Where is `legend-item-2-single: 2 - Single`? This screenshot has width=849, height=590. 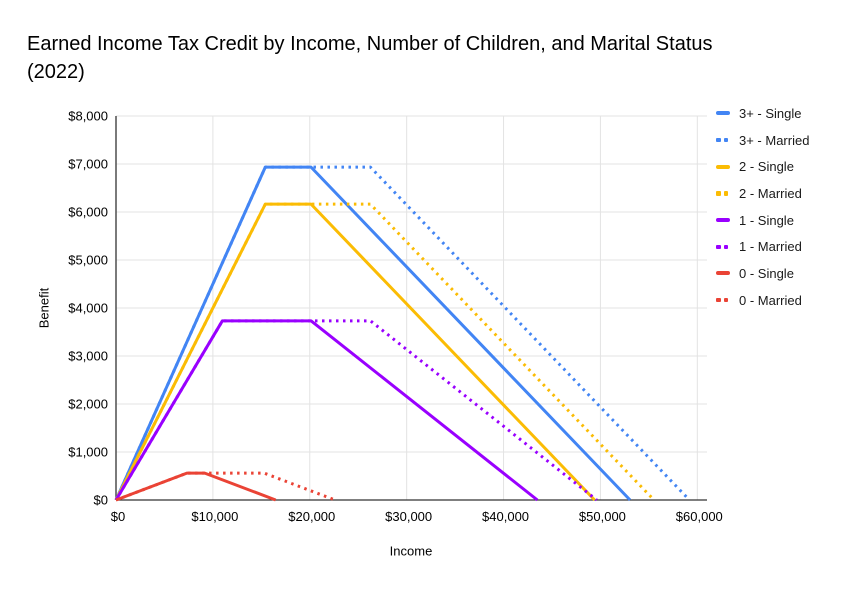 legend-item-2-single: 2 - Single is located at coordinates (762, 166).